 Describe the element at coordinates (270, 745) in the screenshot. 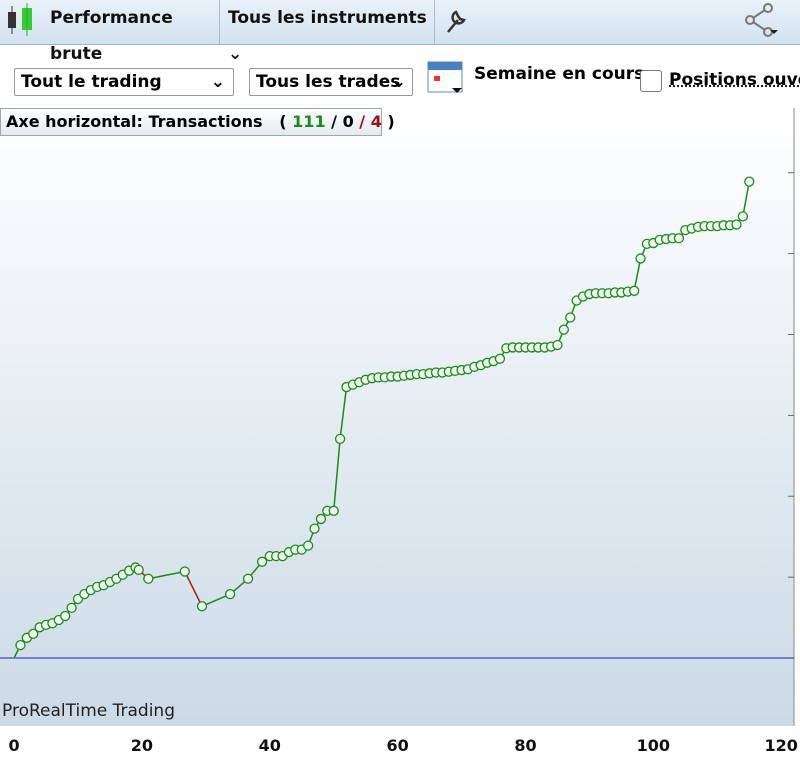

I see `x-tick-label: 40` at that location.